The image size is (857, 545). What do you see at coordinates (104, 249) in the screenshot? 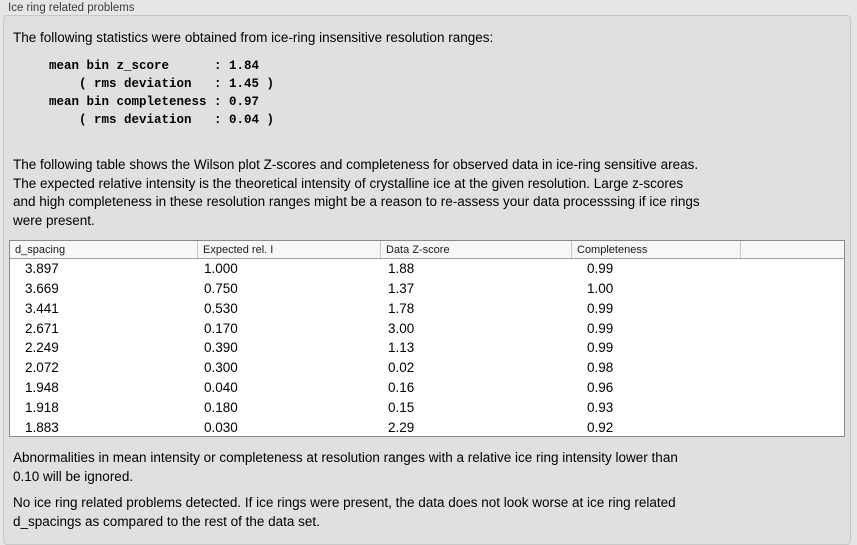
I see `column-header-d-spacing: d_spacing` at bounding box center [104, 249].